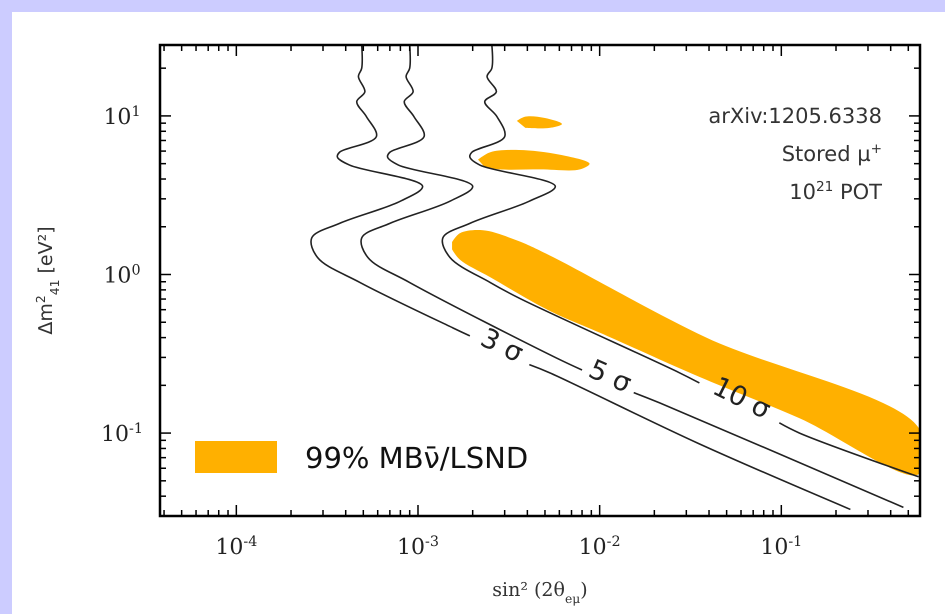 The image size is (945, 614). What do you see at coordinates (835, 191) in the screenshot?
I see `annotation: 10$^{21}$ POT` at bounding box center [835, 191].